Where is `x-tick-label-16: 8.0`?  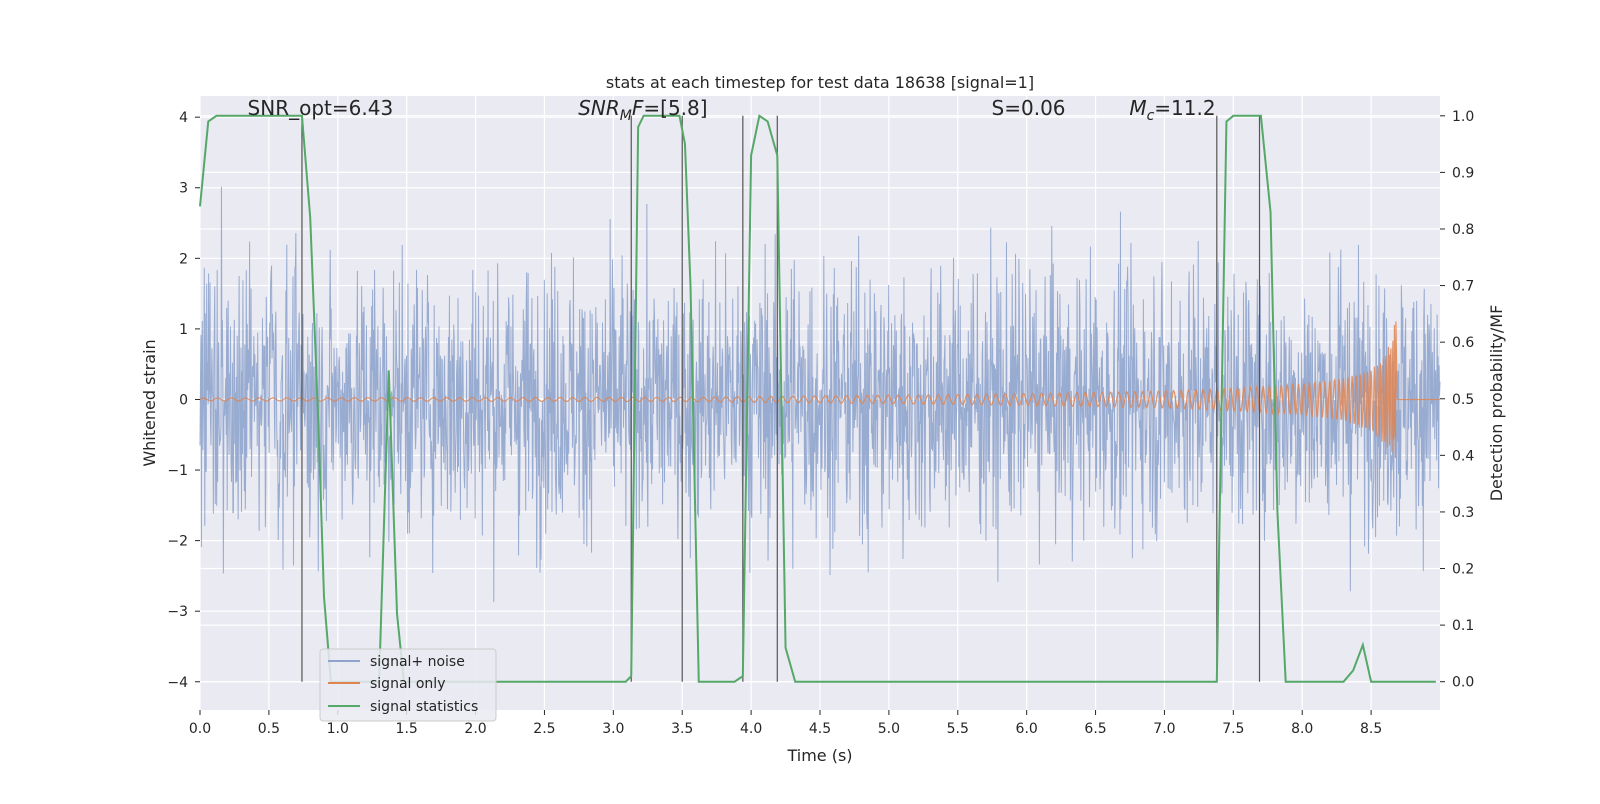
x-tick-label-16: 8.0 is located at coordinates (1302, 729).